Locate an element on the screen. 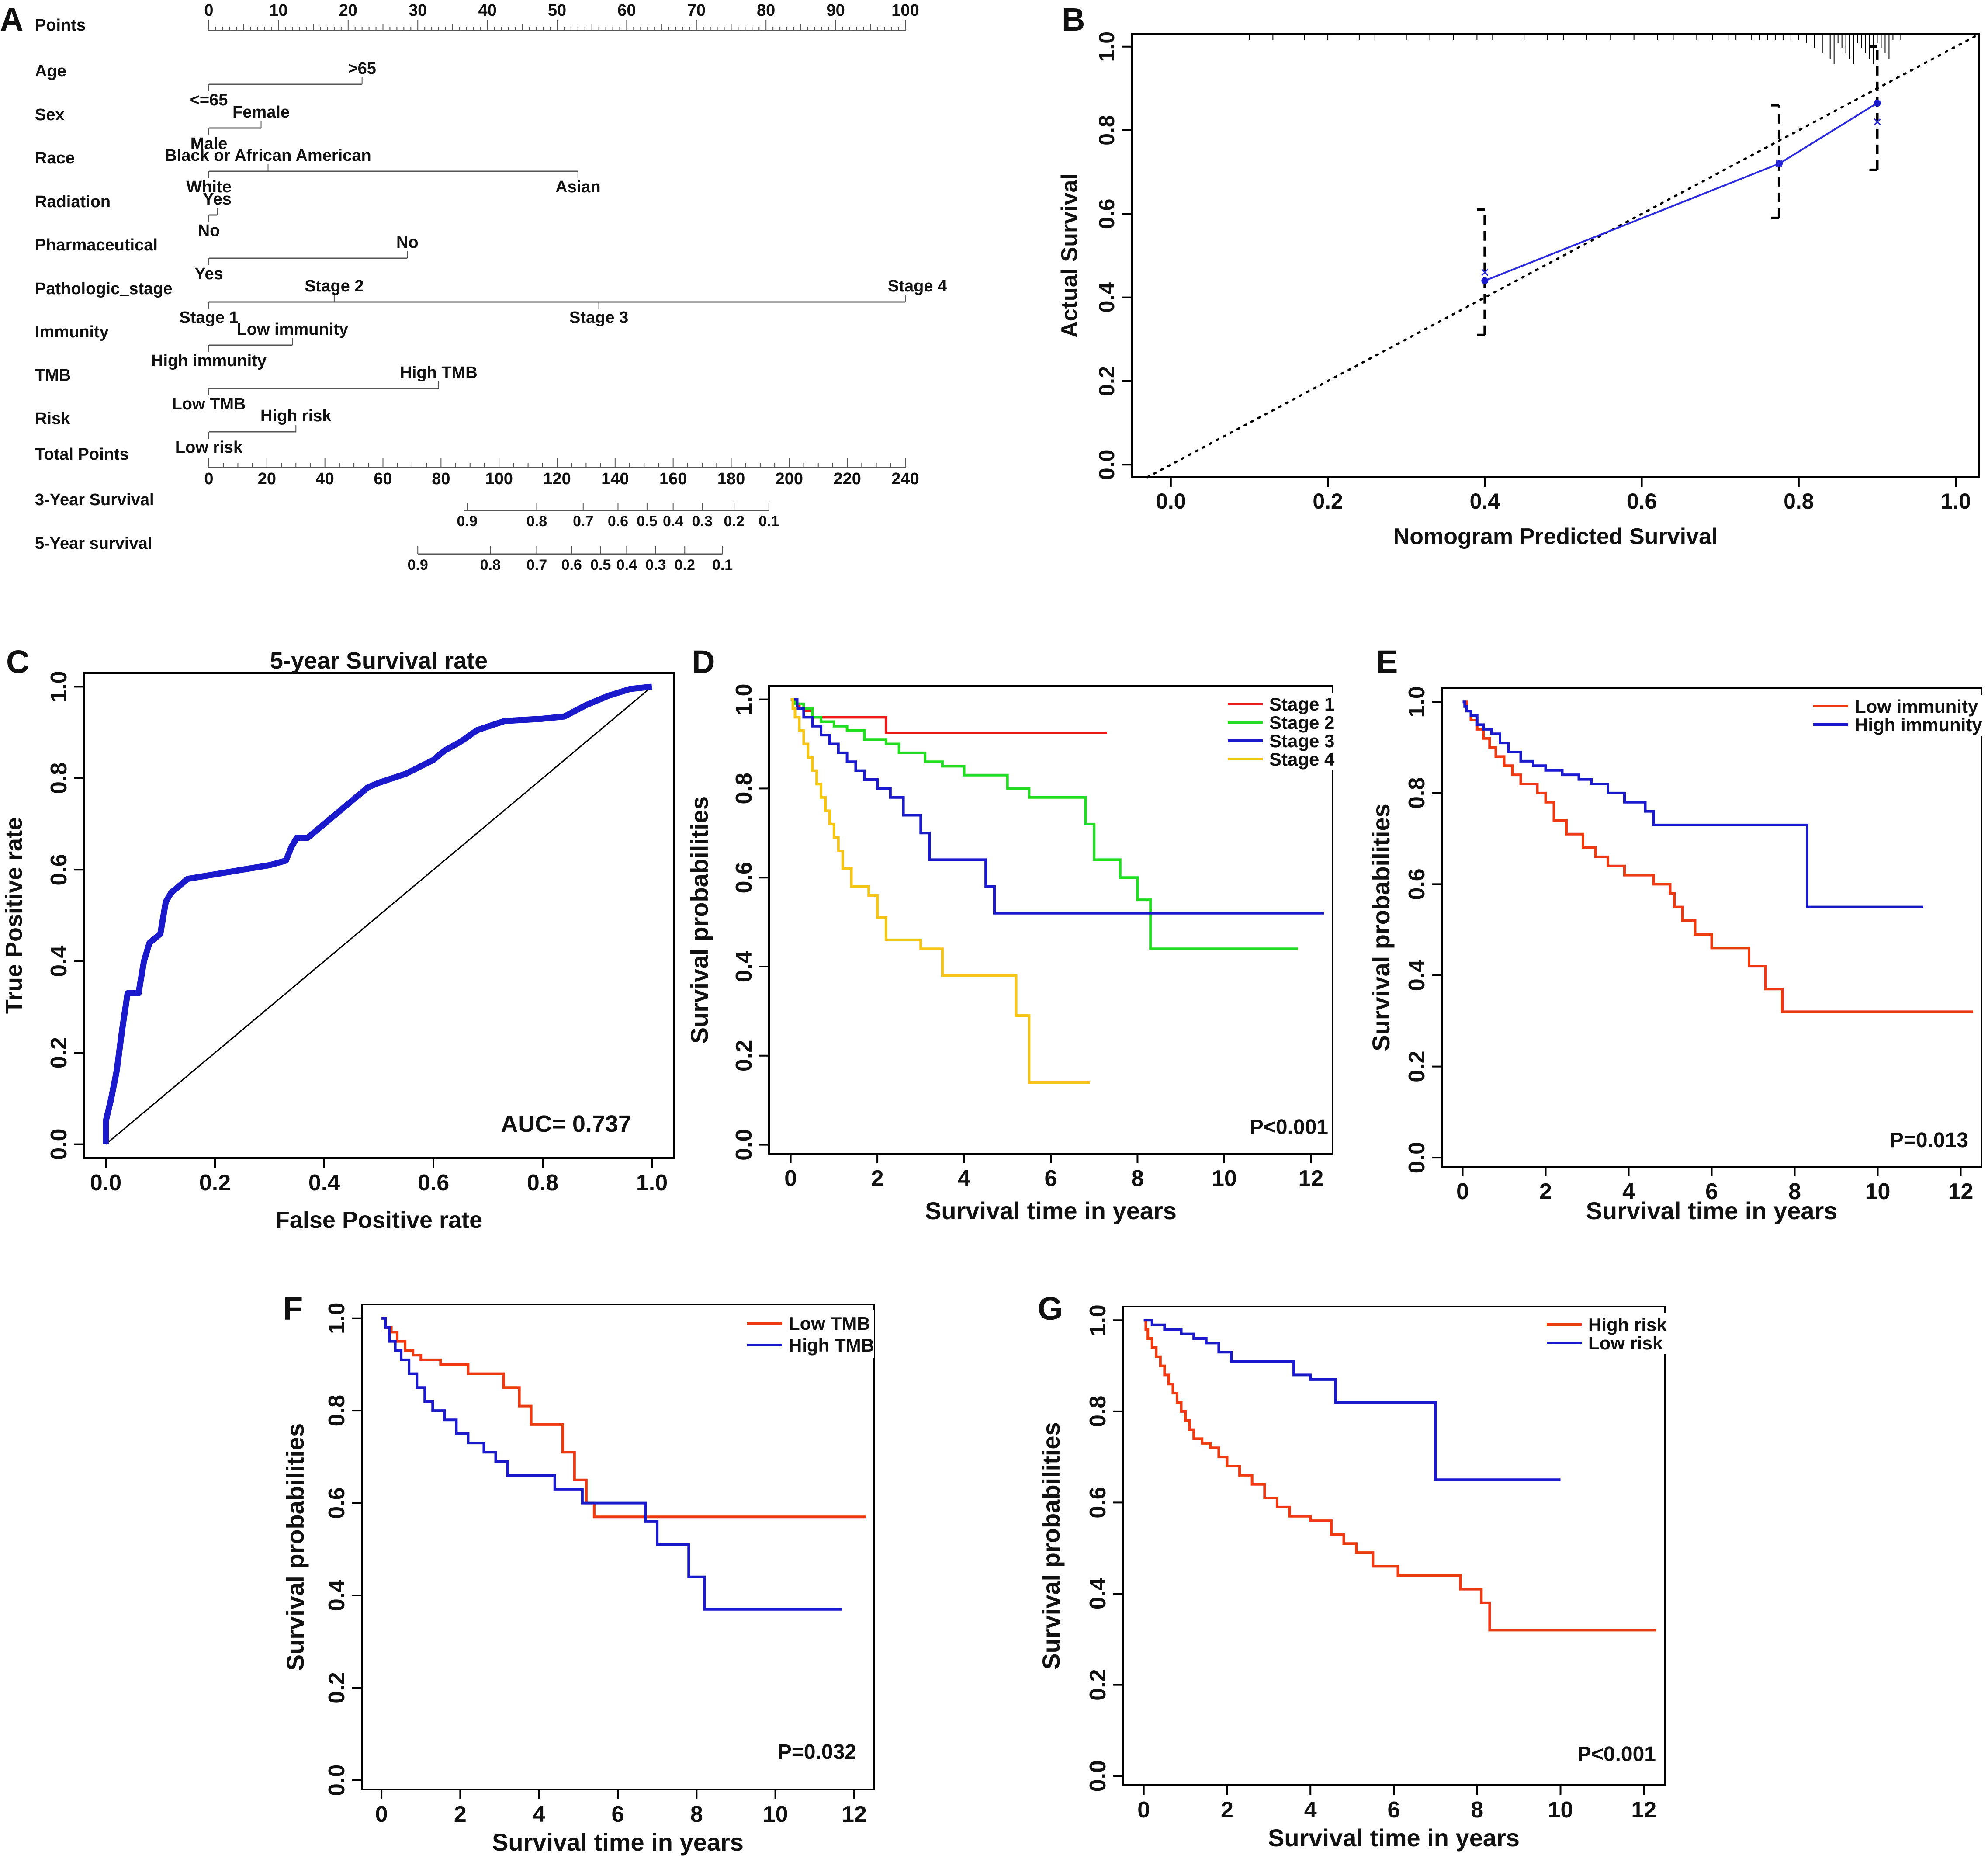 The height and width of the screenshot is (1862, 1988). y-axis-label: Survival probabilities is located at coordinates (1381, 928).